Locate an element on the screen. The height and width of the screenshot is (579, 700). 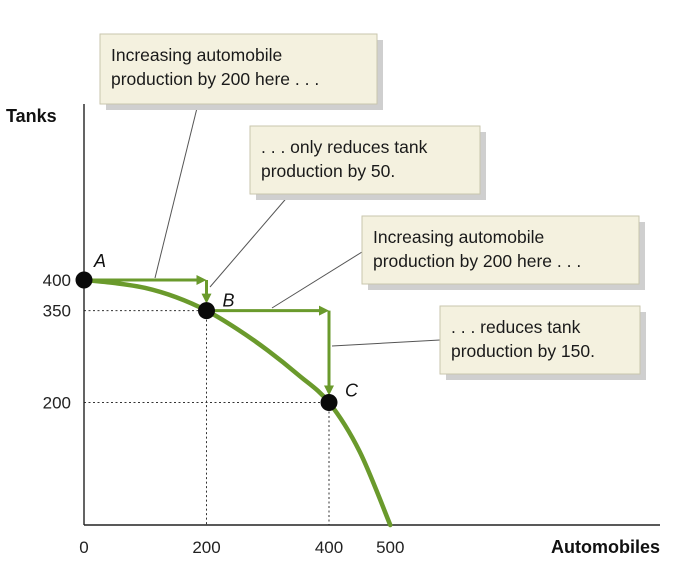
point-c is located at coordinates (329, 402).